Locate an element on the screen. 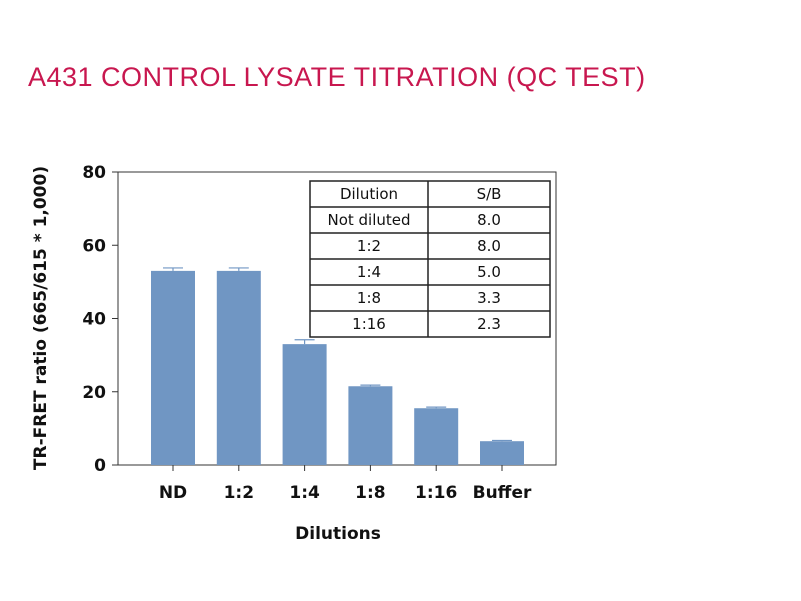  table-header: S/B is located at coordinates (489, 194).